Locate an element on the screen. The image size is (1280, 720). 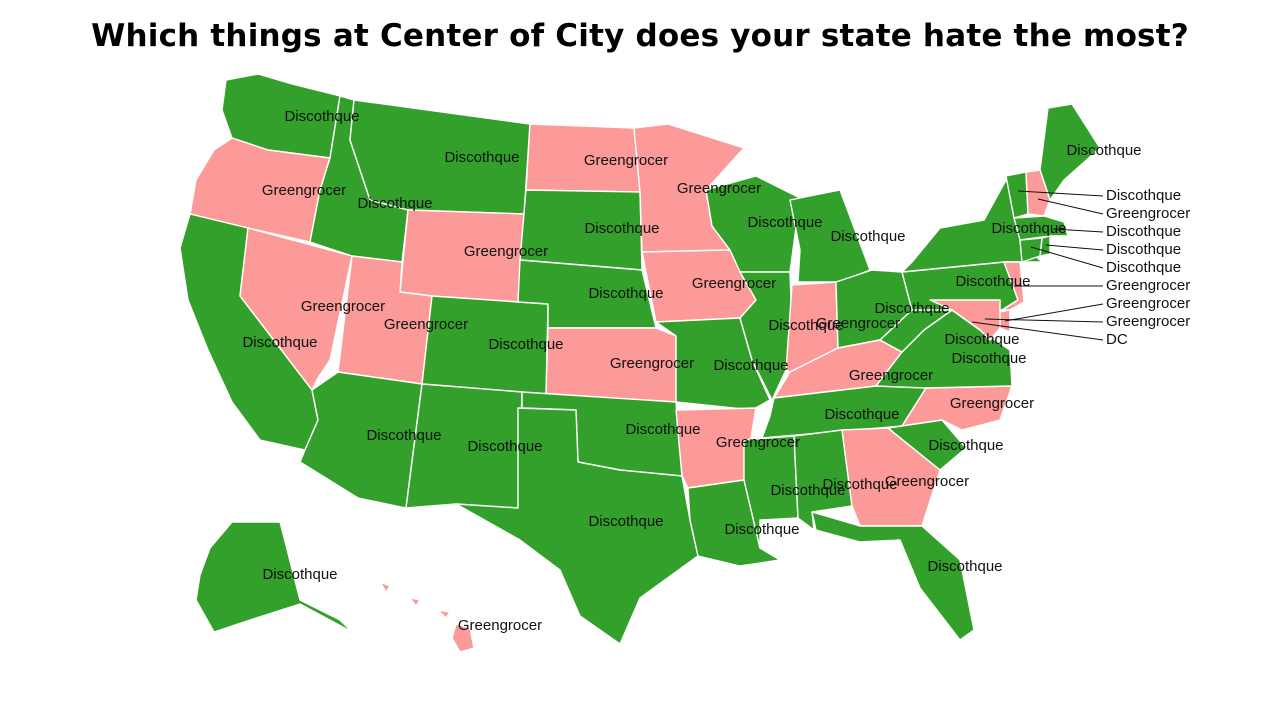
state-label-al: Discothque is located at coordinates (859, 484).